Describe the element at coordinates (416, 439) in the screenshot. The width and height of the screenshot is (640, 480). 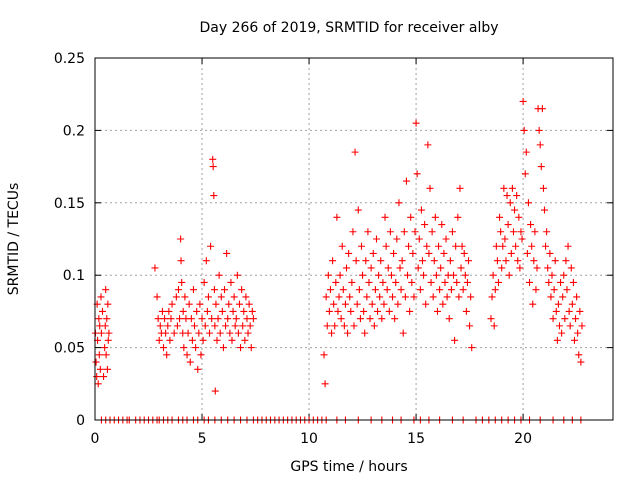
I see `x-tick-label: 15` at that location.